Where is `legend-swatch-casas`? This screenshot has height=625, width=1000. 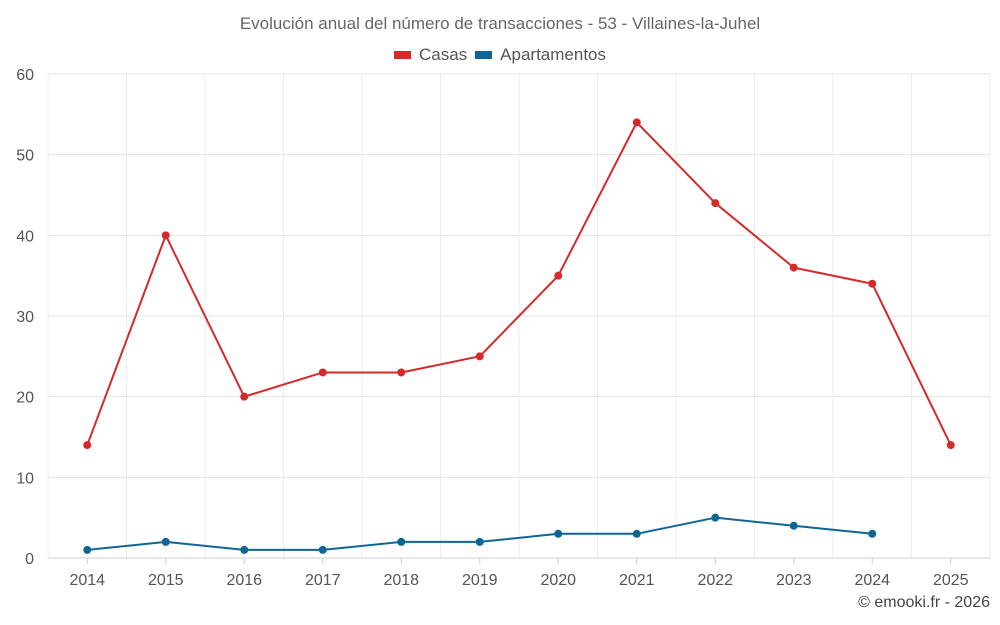
legend-swatch-casas is located at coordinates (402, 55).